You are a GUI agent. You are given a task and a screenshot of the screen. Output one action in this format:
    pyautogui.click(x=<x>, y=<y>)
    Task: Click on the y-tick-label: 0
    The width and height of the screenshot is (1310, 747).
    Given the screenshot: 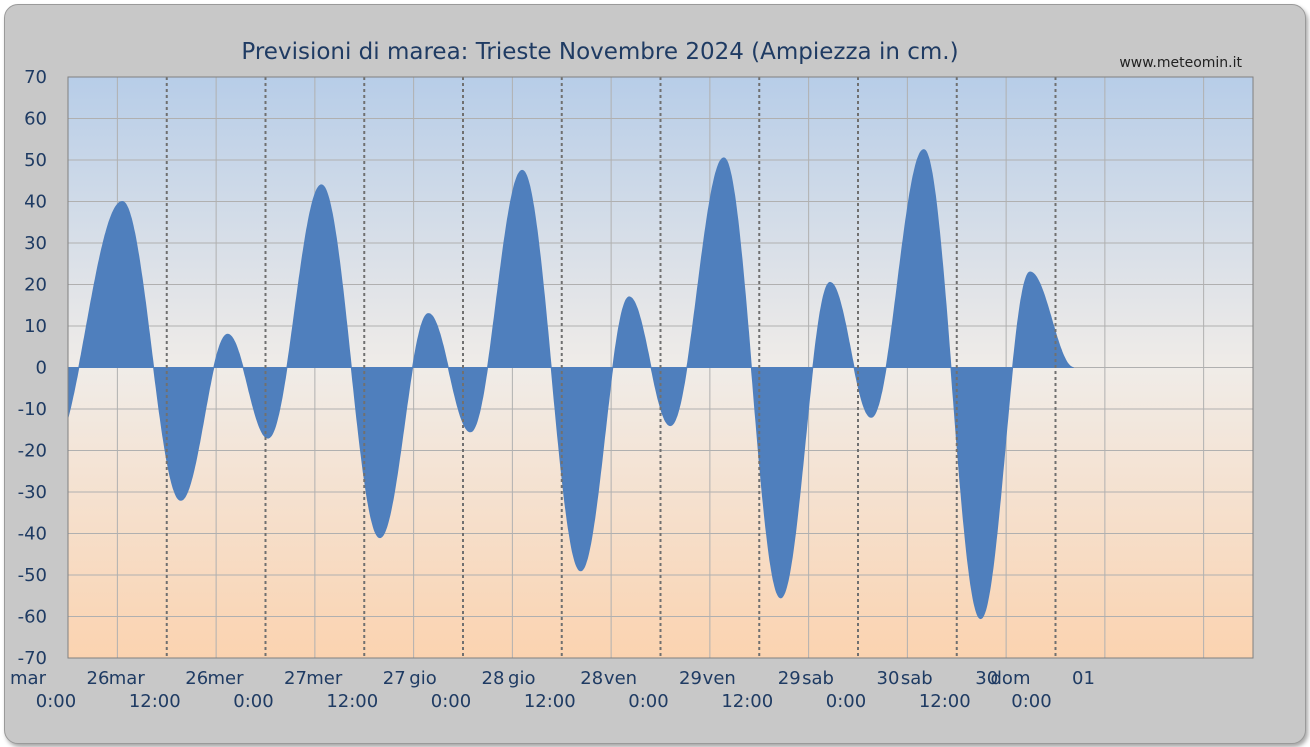 What is the action you would take?
    pyautogui.click(x=41, y=368)
    